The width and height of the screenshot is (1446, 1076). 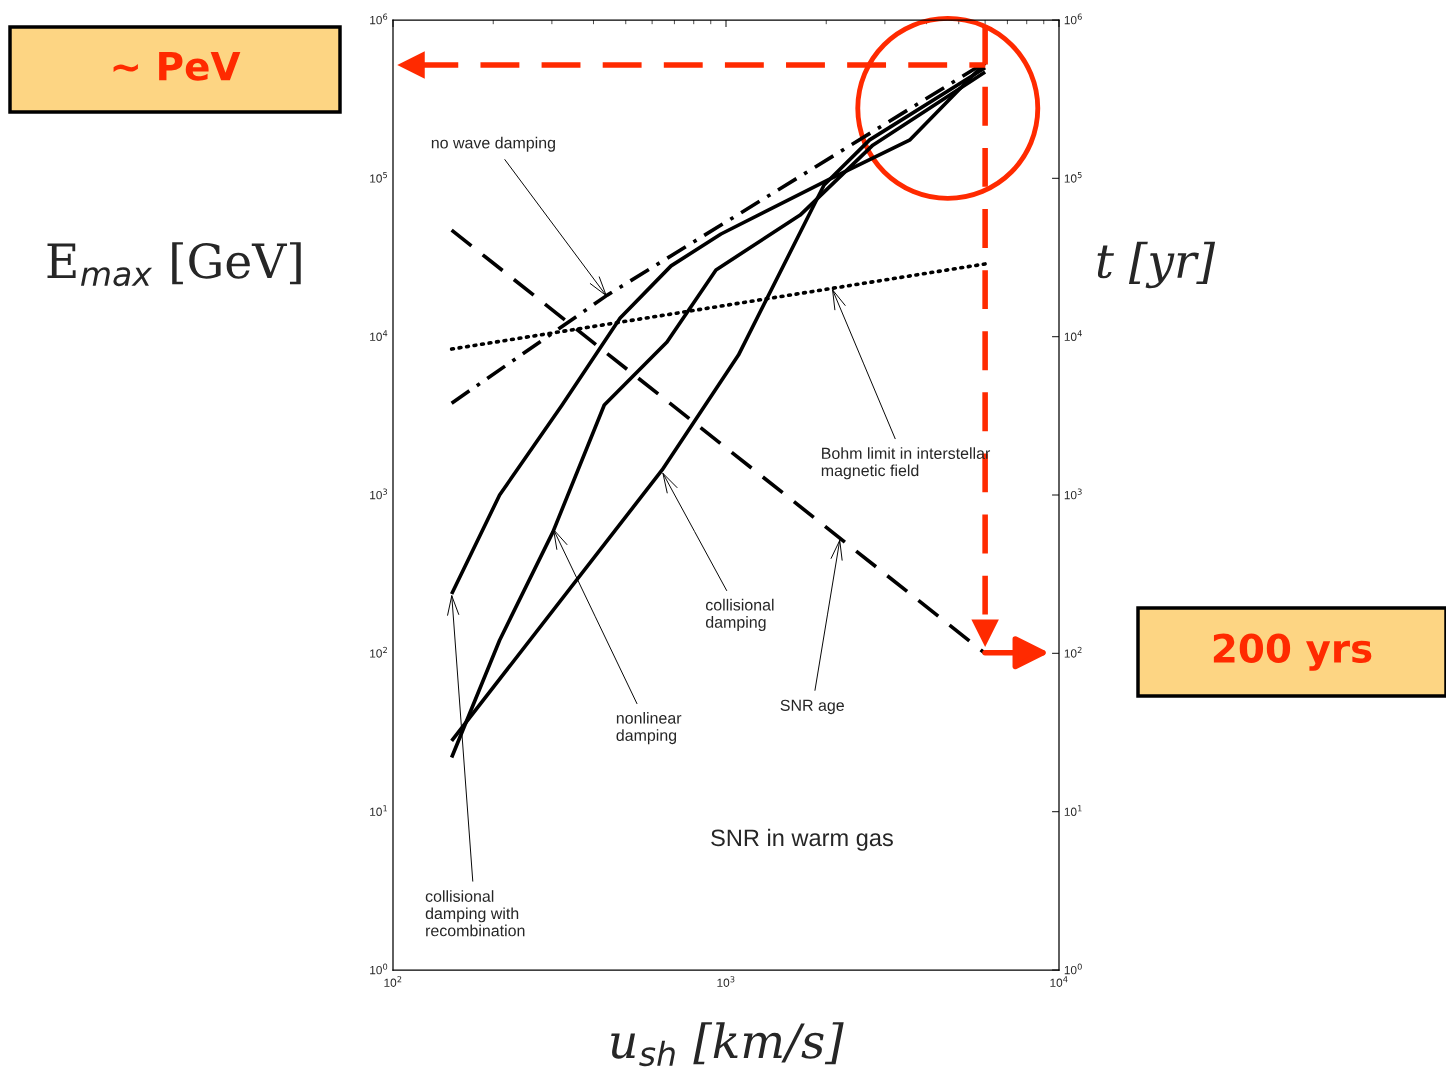 I want to click on text: 10$^{0}$, so click(x=379, y=969).